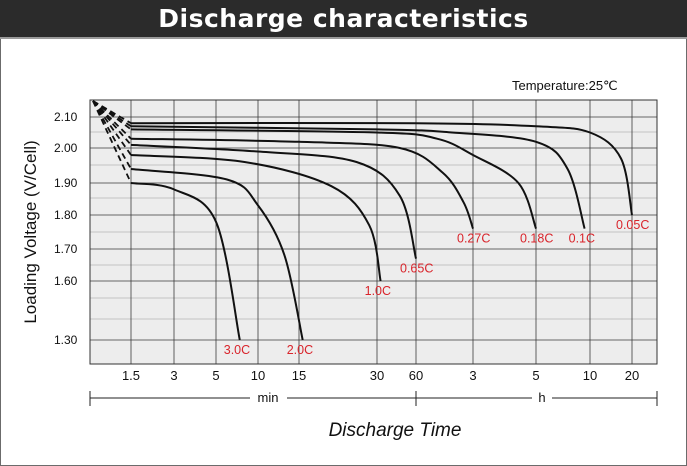  I want to click on curve-label: 1.0C, so click(378, 291).